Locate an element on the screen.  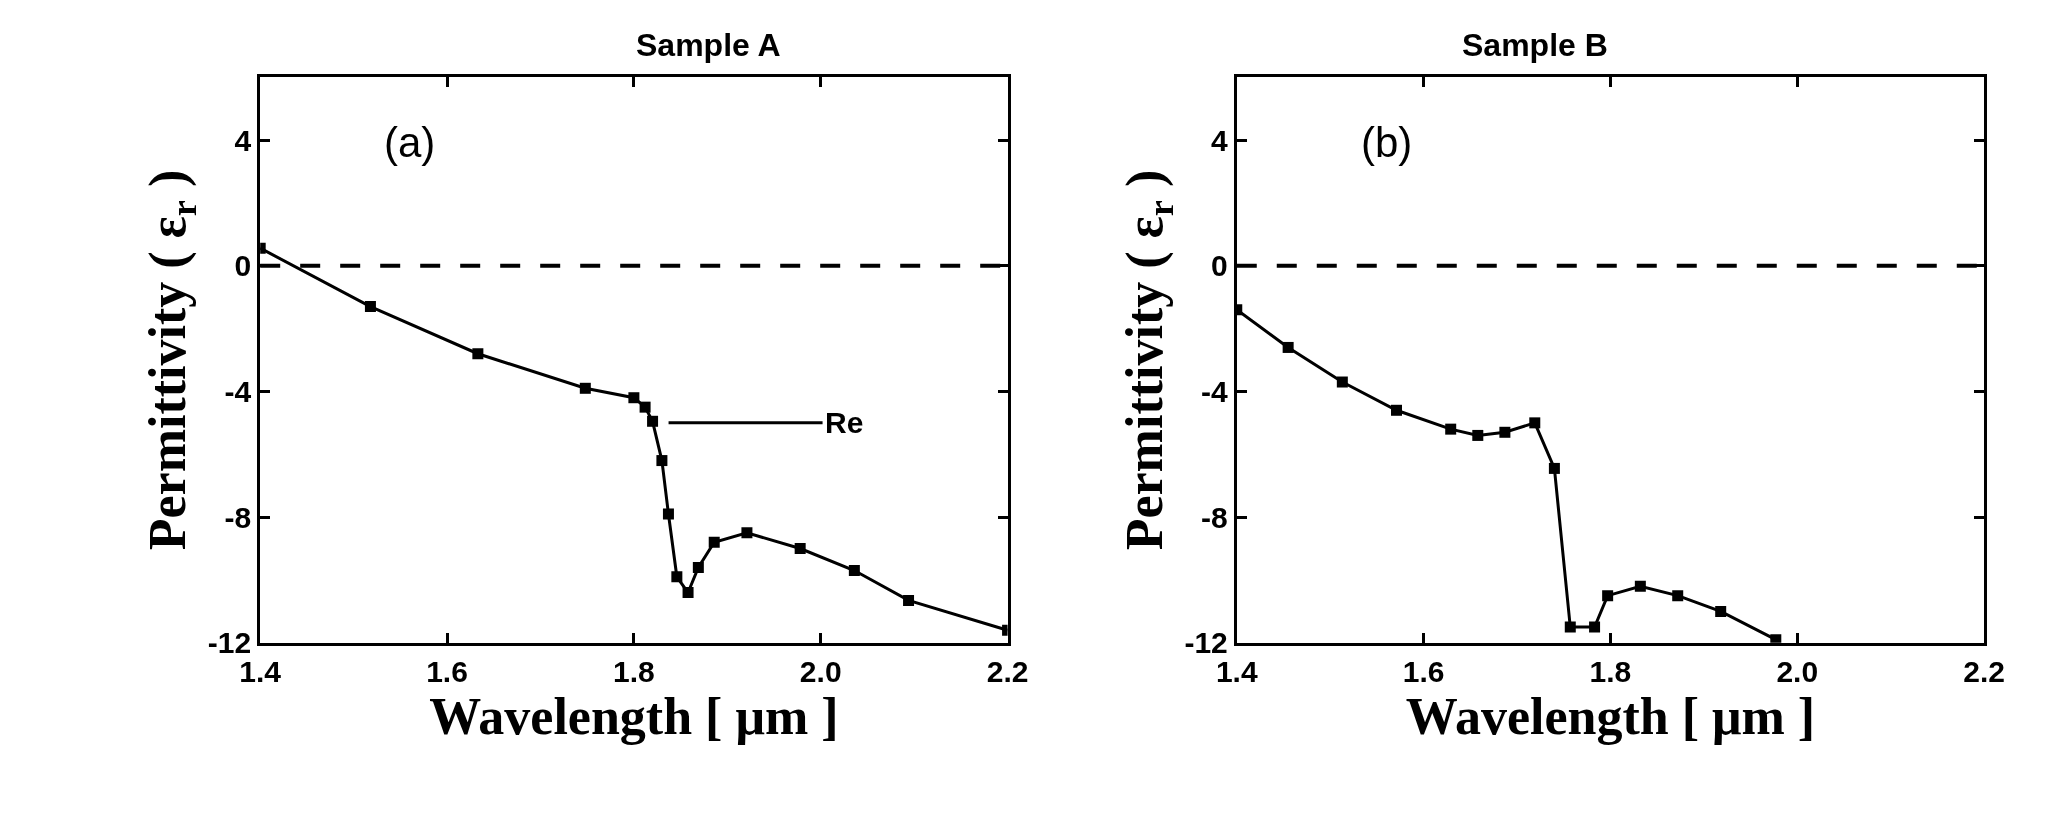
annotation: Re is located at coordinates (844, 422).